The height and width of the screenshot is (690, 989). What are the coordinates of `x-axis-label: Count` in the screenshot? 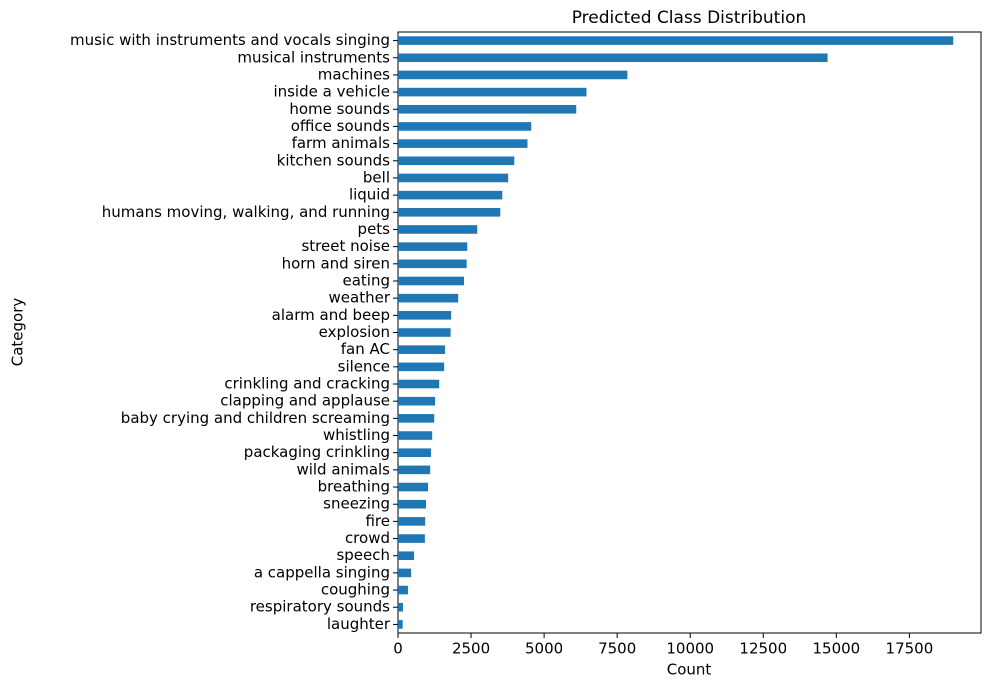 It's located at (689, 670).